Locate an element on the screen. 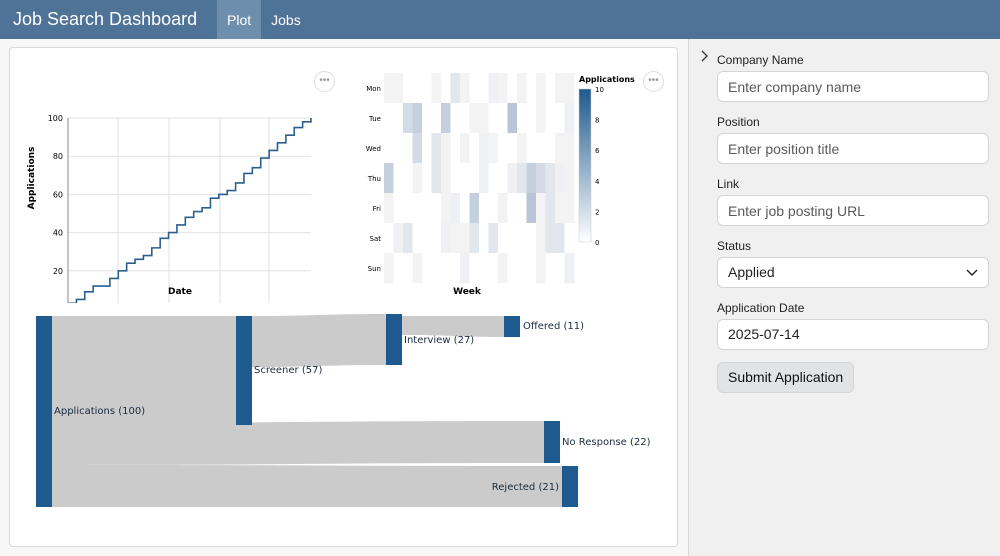 This screenshot has height=556, width=1000. tab-plot: Plot is located at coordinates (239, 19).